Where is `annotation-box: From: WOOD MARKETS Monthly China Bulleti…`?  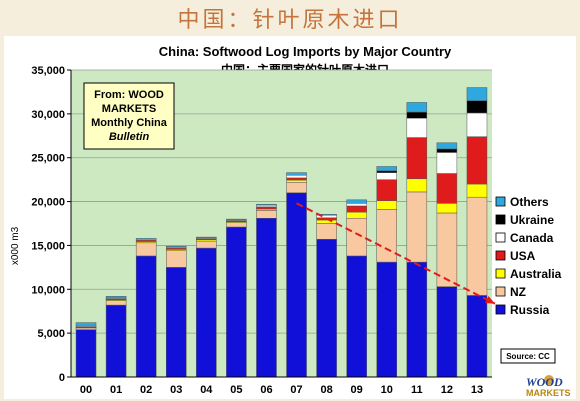
annotation-box: From: WOOD MARKETS Monthly China Bulleti… is located at coordinates (129, 116).